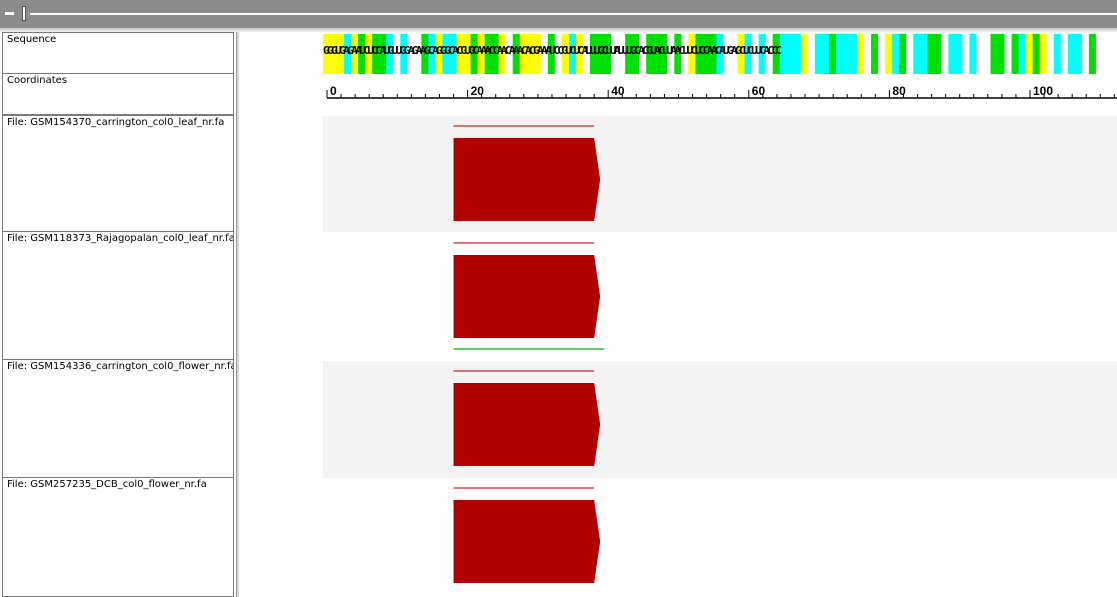 This screenshot has height=597, width=1117. Describe the element at coordinates (237, 314) in the screenshot. I see `panel-divider` at that location.